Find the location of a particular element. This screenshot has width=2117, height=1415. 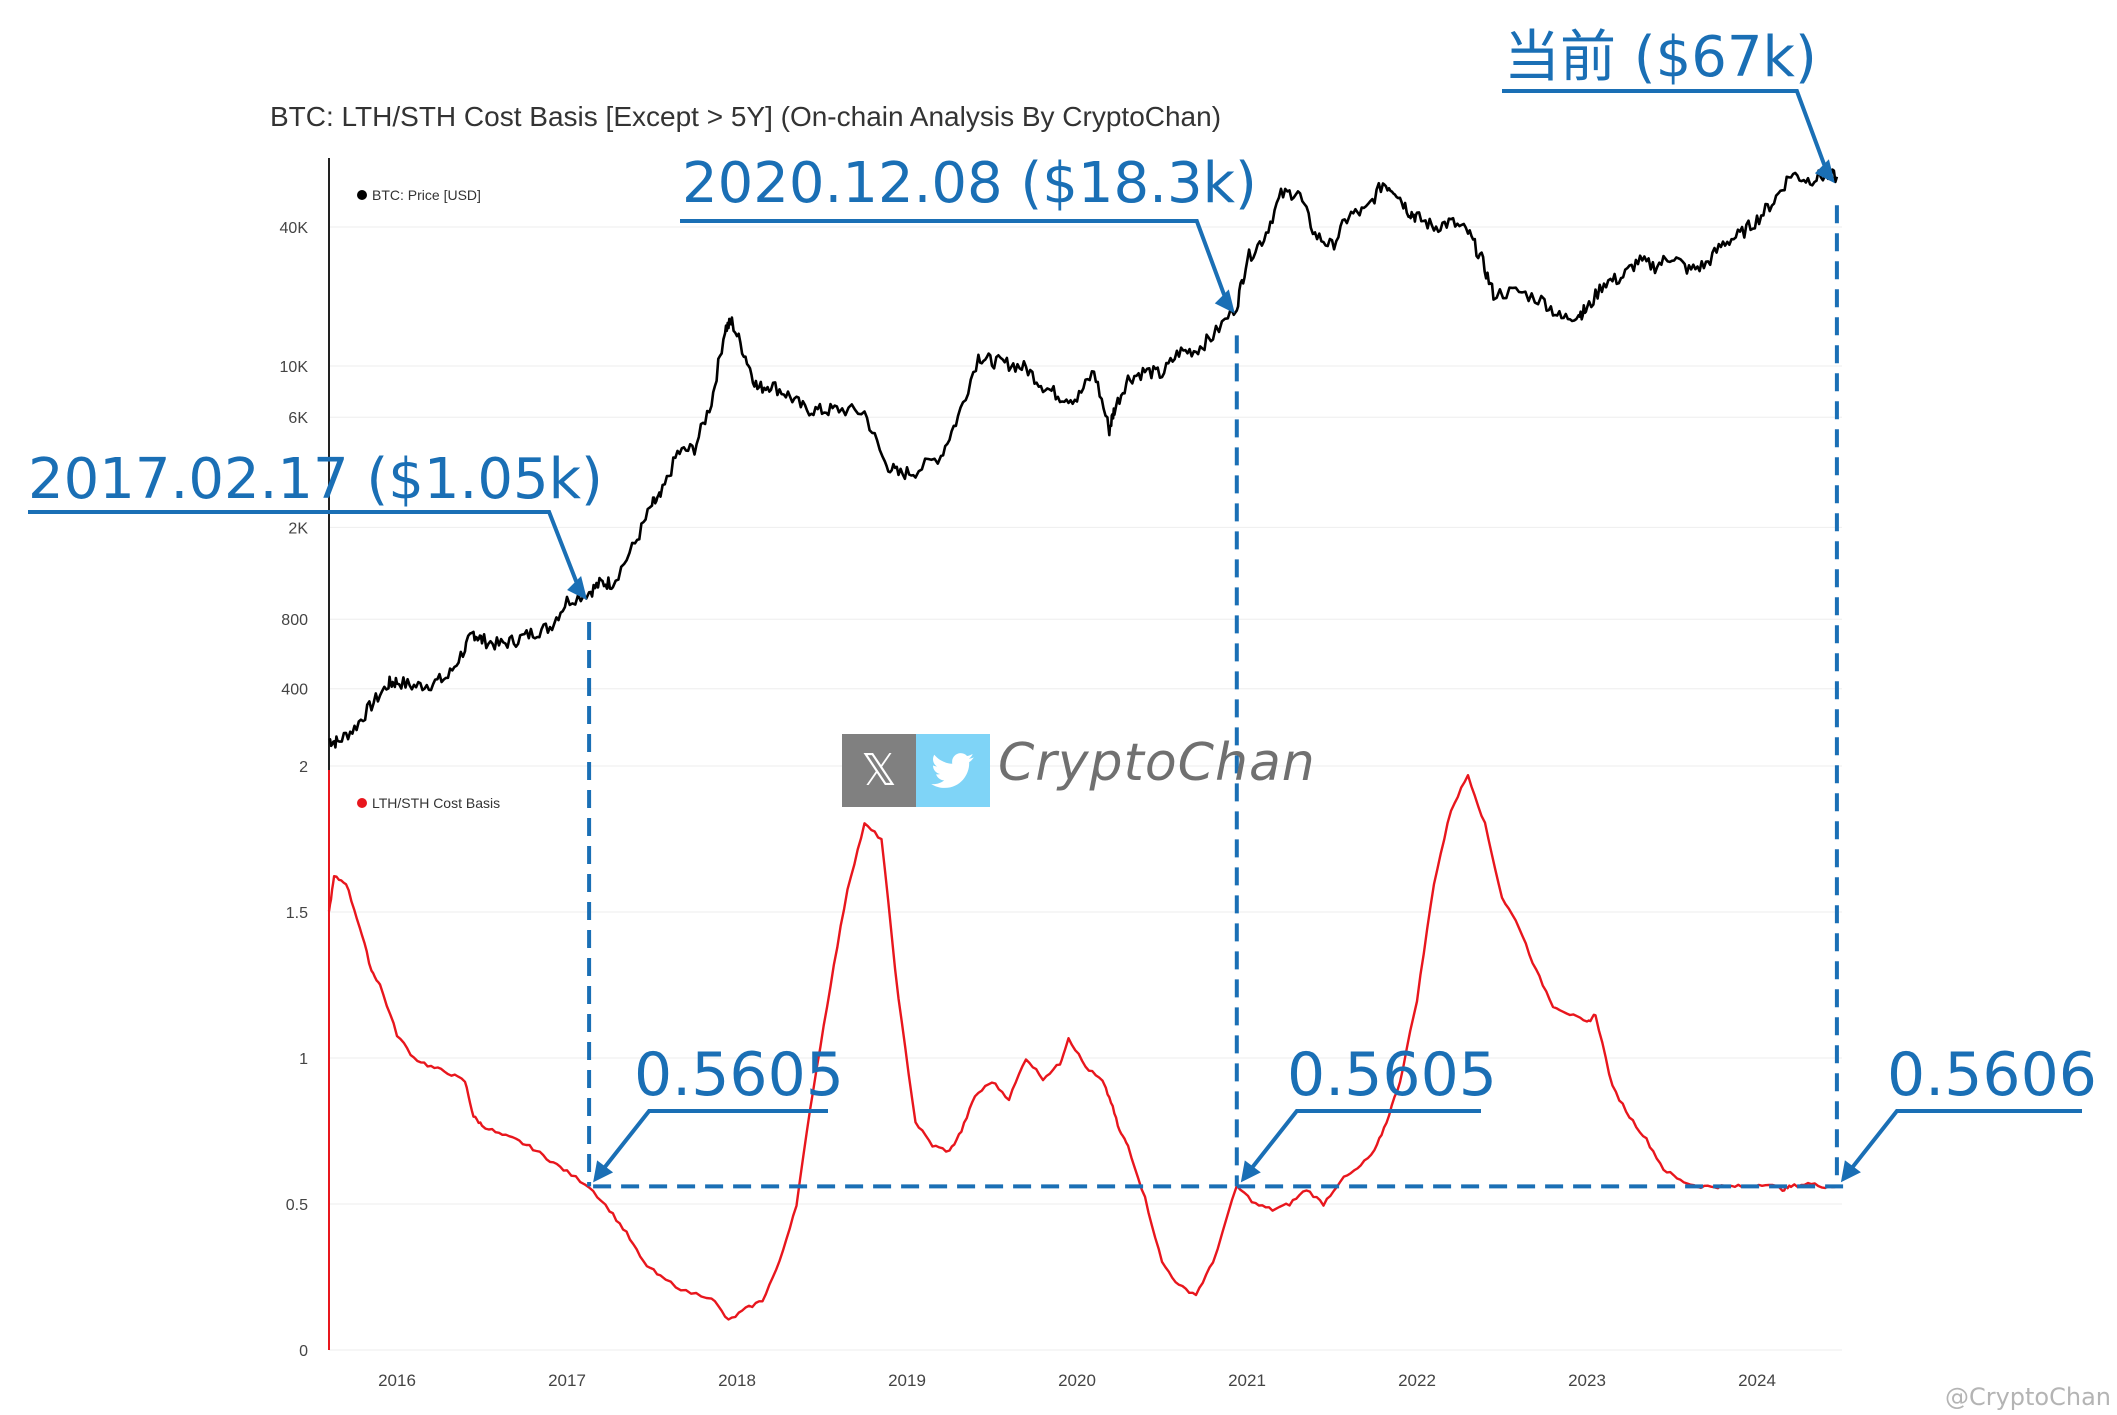

ratio-tick-label: 1 is located at coordinates (303, 1059).